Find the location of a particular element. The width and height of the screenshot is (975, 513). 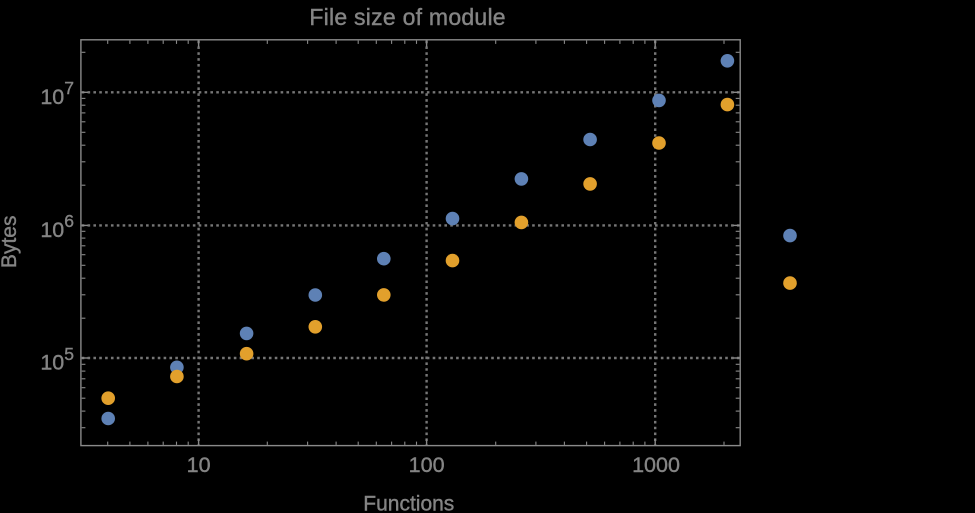

svg-text: Functions is located at coordinates (408, 503).